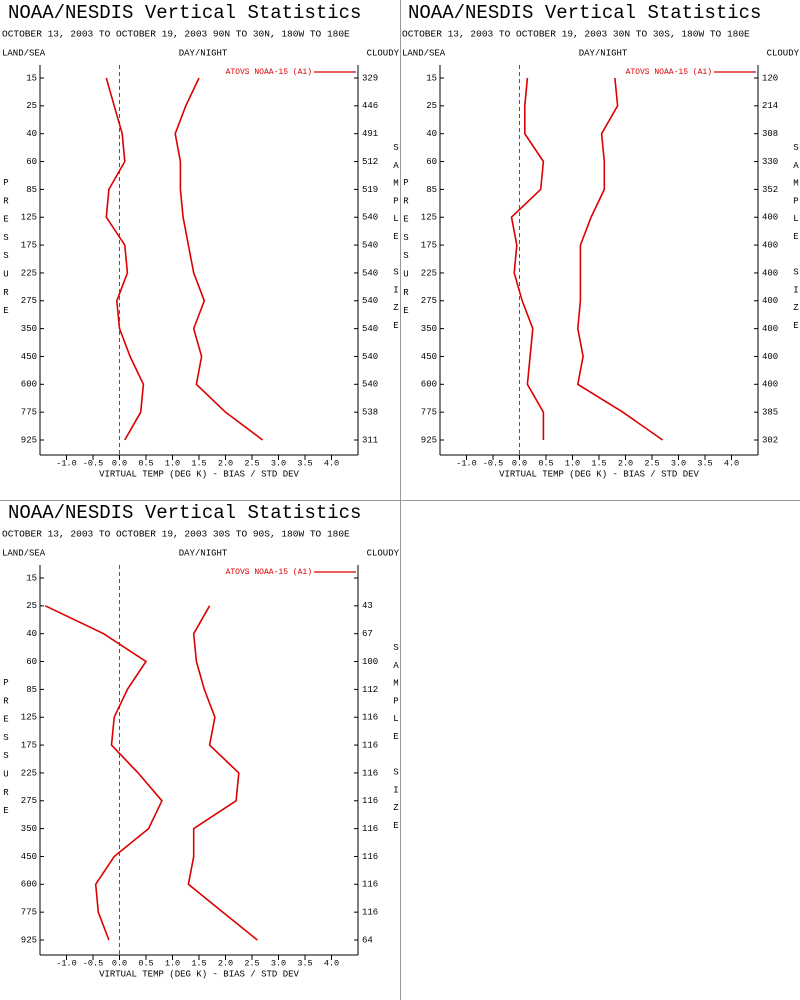  What do you see at coordinates (31, 606) in the screenshot?
I see `y-tick-label: 25` at bounding box center [31, 606].